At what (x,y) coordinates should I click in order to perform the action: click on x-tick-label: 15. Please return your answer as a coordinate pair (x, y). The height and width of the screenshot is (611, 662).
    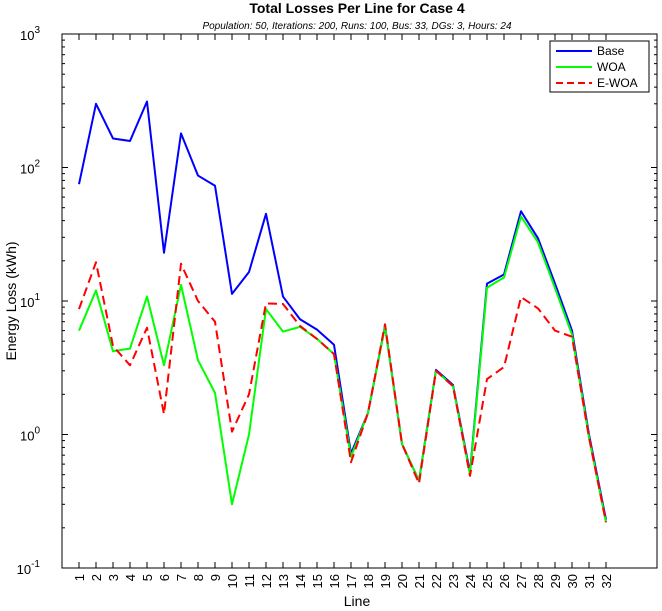
    Looking at the image, I should click on (317, 581).